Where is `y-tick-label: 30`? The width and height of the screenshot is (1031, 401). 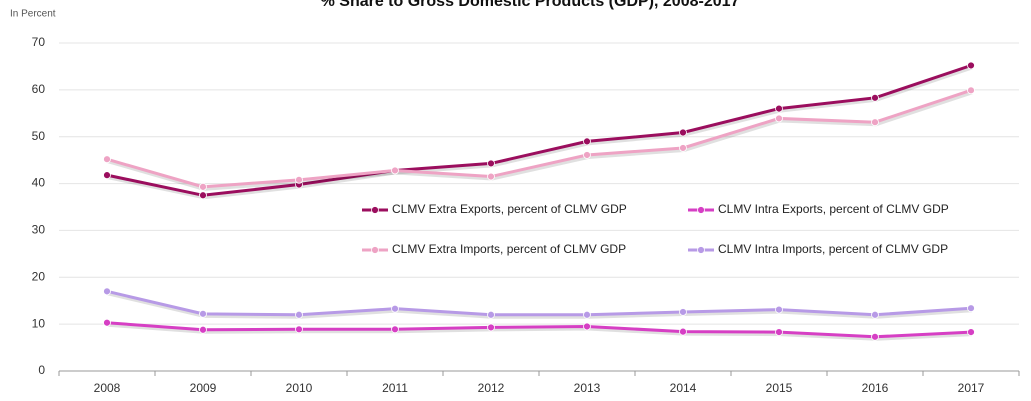 y-tick-label: 30 is located at coordinates (39, 230).